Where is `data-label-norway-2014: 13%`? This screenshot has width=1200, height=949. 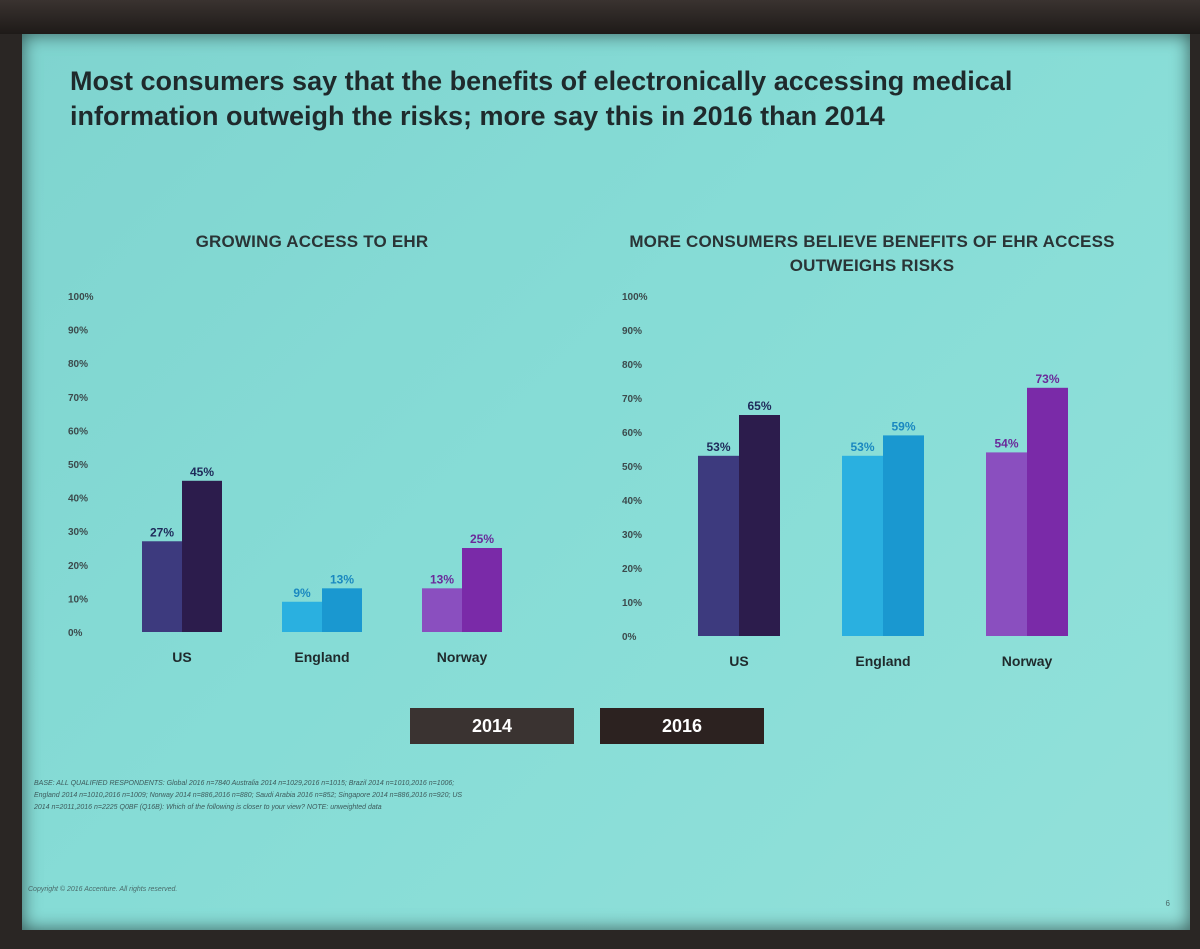
data-label-norway-2014: 13% is located at coordinates (442, 579).